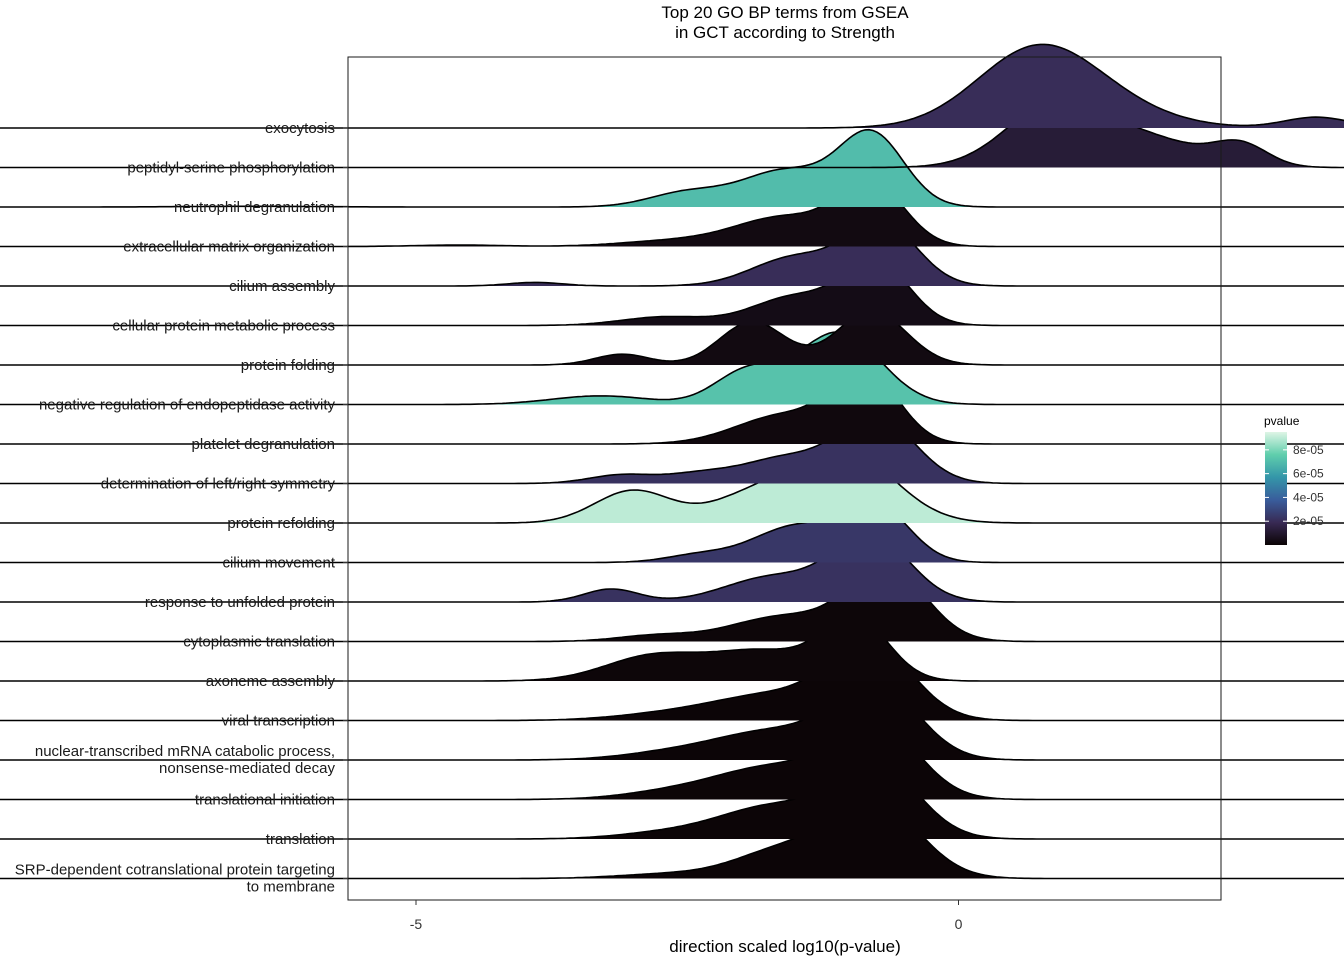  What do you see at coordinates (959, 924) in the screenshot?
I see `x-tick-label: 0` at bounding box center [959, 924].